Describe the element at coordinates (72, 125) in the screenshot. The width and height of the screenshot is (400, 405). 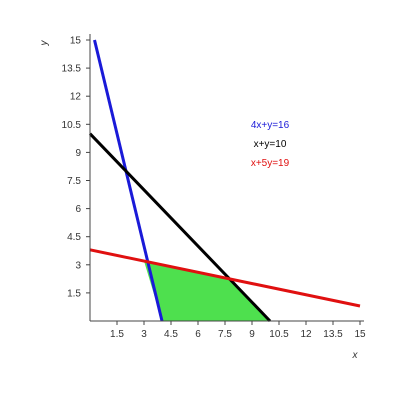
I see `y-tick-label: 10.5` at that location.